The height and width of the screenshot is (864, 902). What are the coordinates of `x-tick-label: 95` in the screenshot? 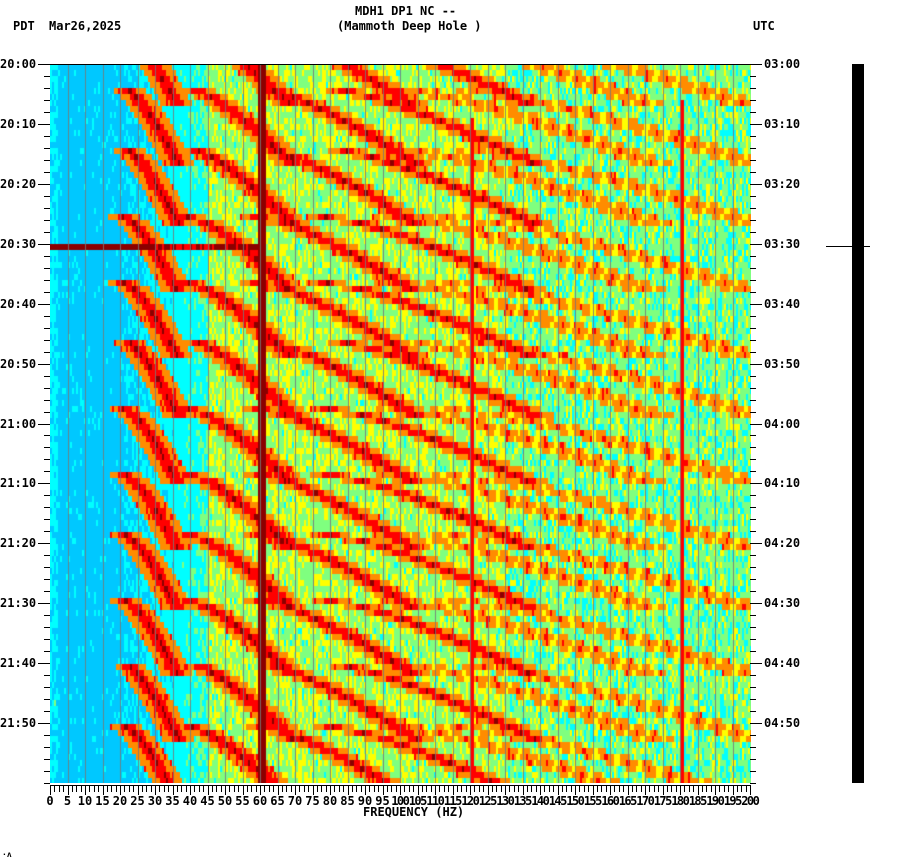 It's located at (382, 801).